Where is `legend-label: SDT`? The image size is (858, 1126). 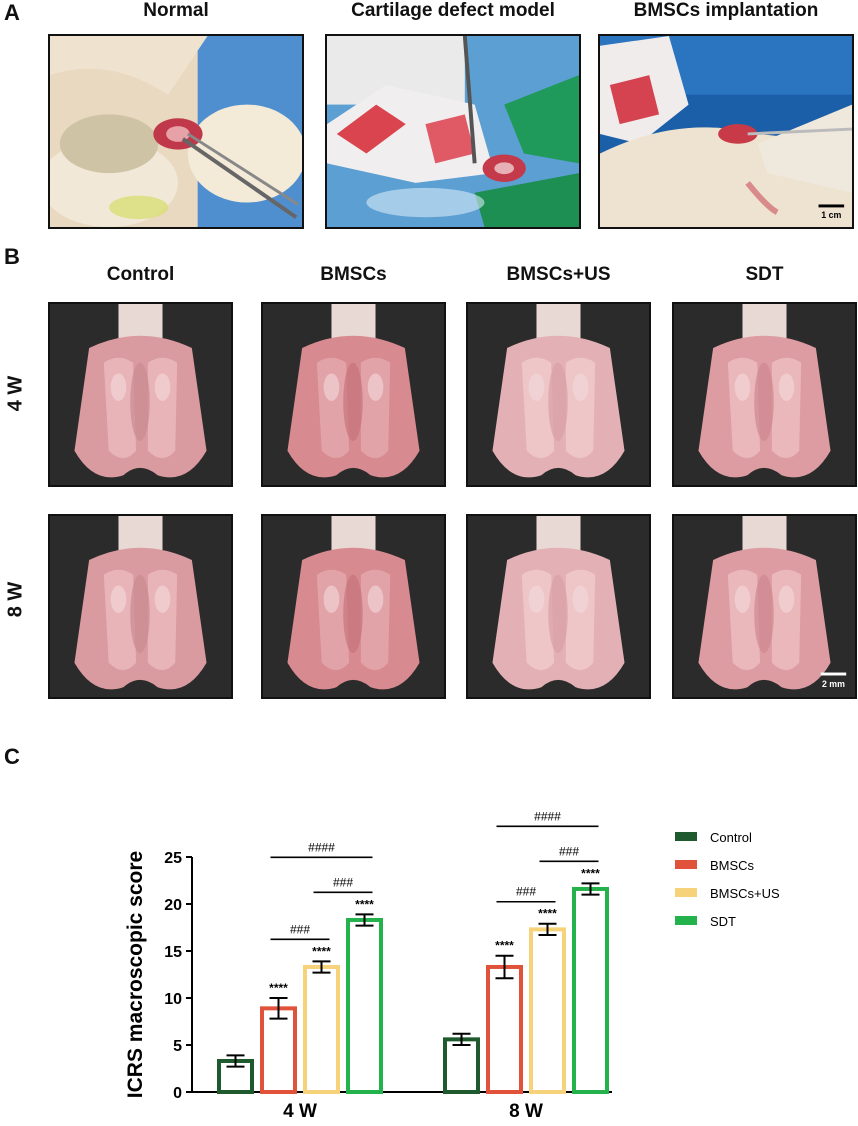 legend-label: SDT is located at coordinates (723, 921).